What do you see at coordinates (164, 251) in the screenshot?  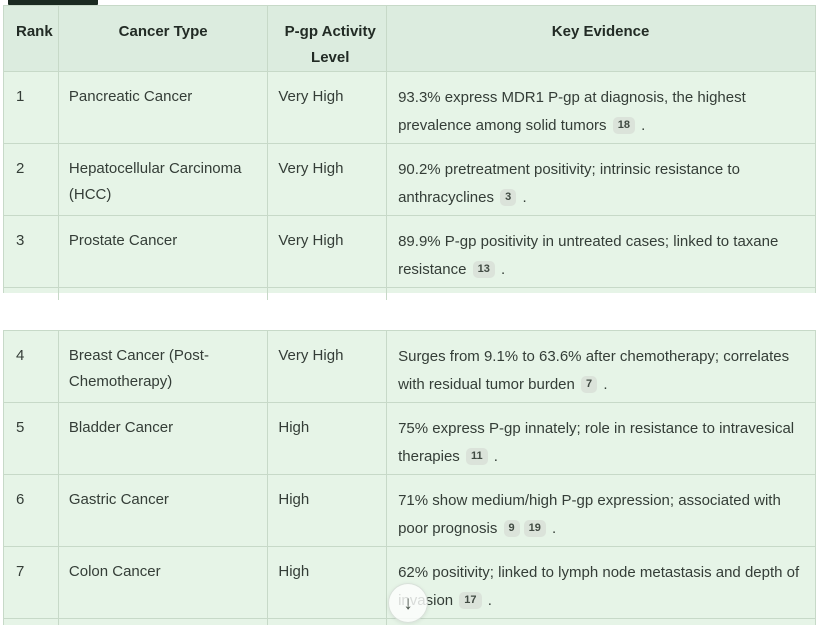 I see `cancer-type-cell: Prostate Cancer` at bounding box center [164, 251].